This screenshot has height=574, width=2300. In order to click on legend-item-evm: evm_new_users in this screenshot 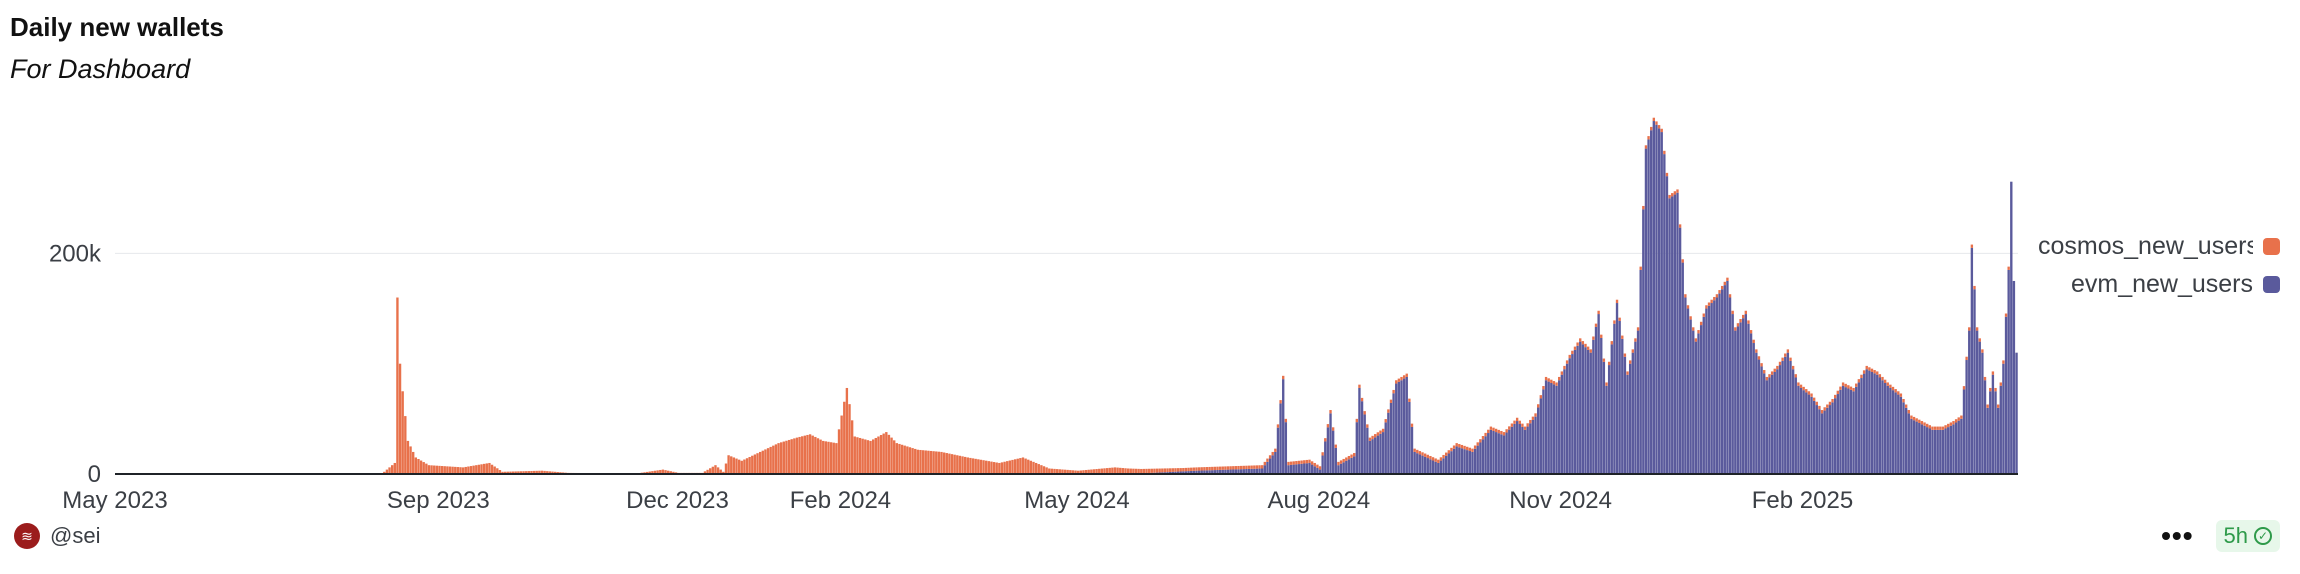, I will do `click(2159, 284)`.